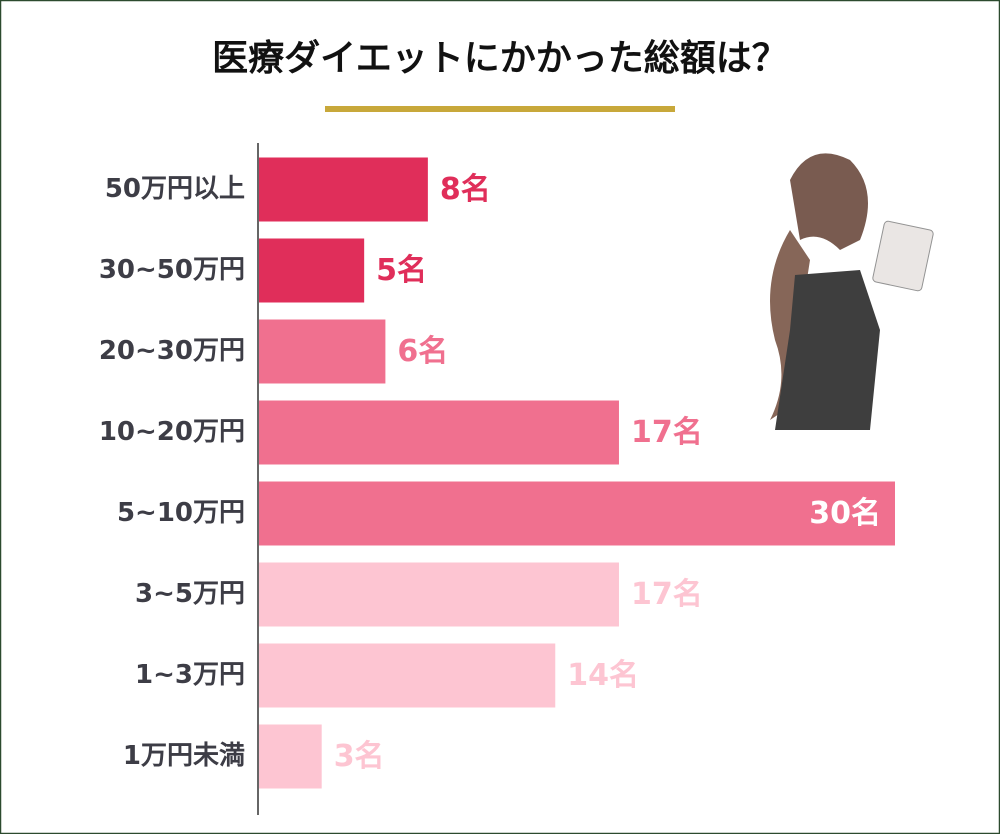  I want to click on y-tick-label: 10~20万円, so click(172, 432).